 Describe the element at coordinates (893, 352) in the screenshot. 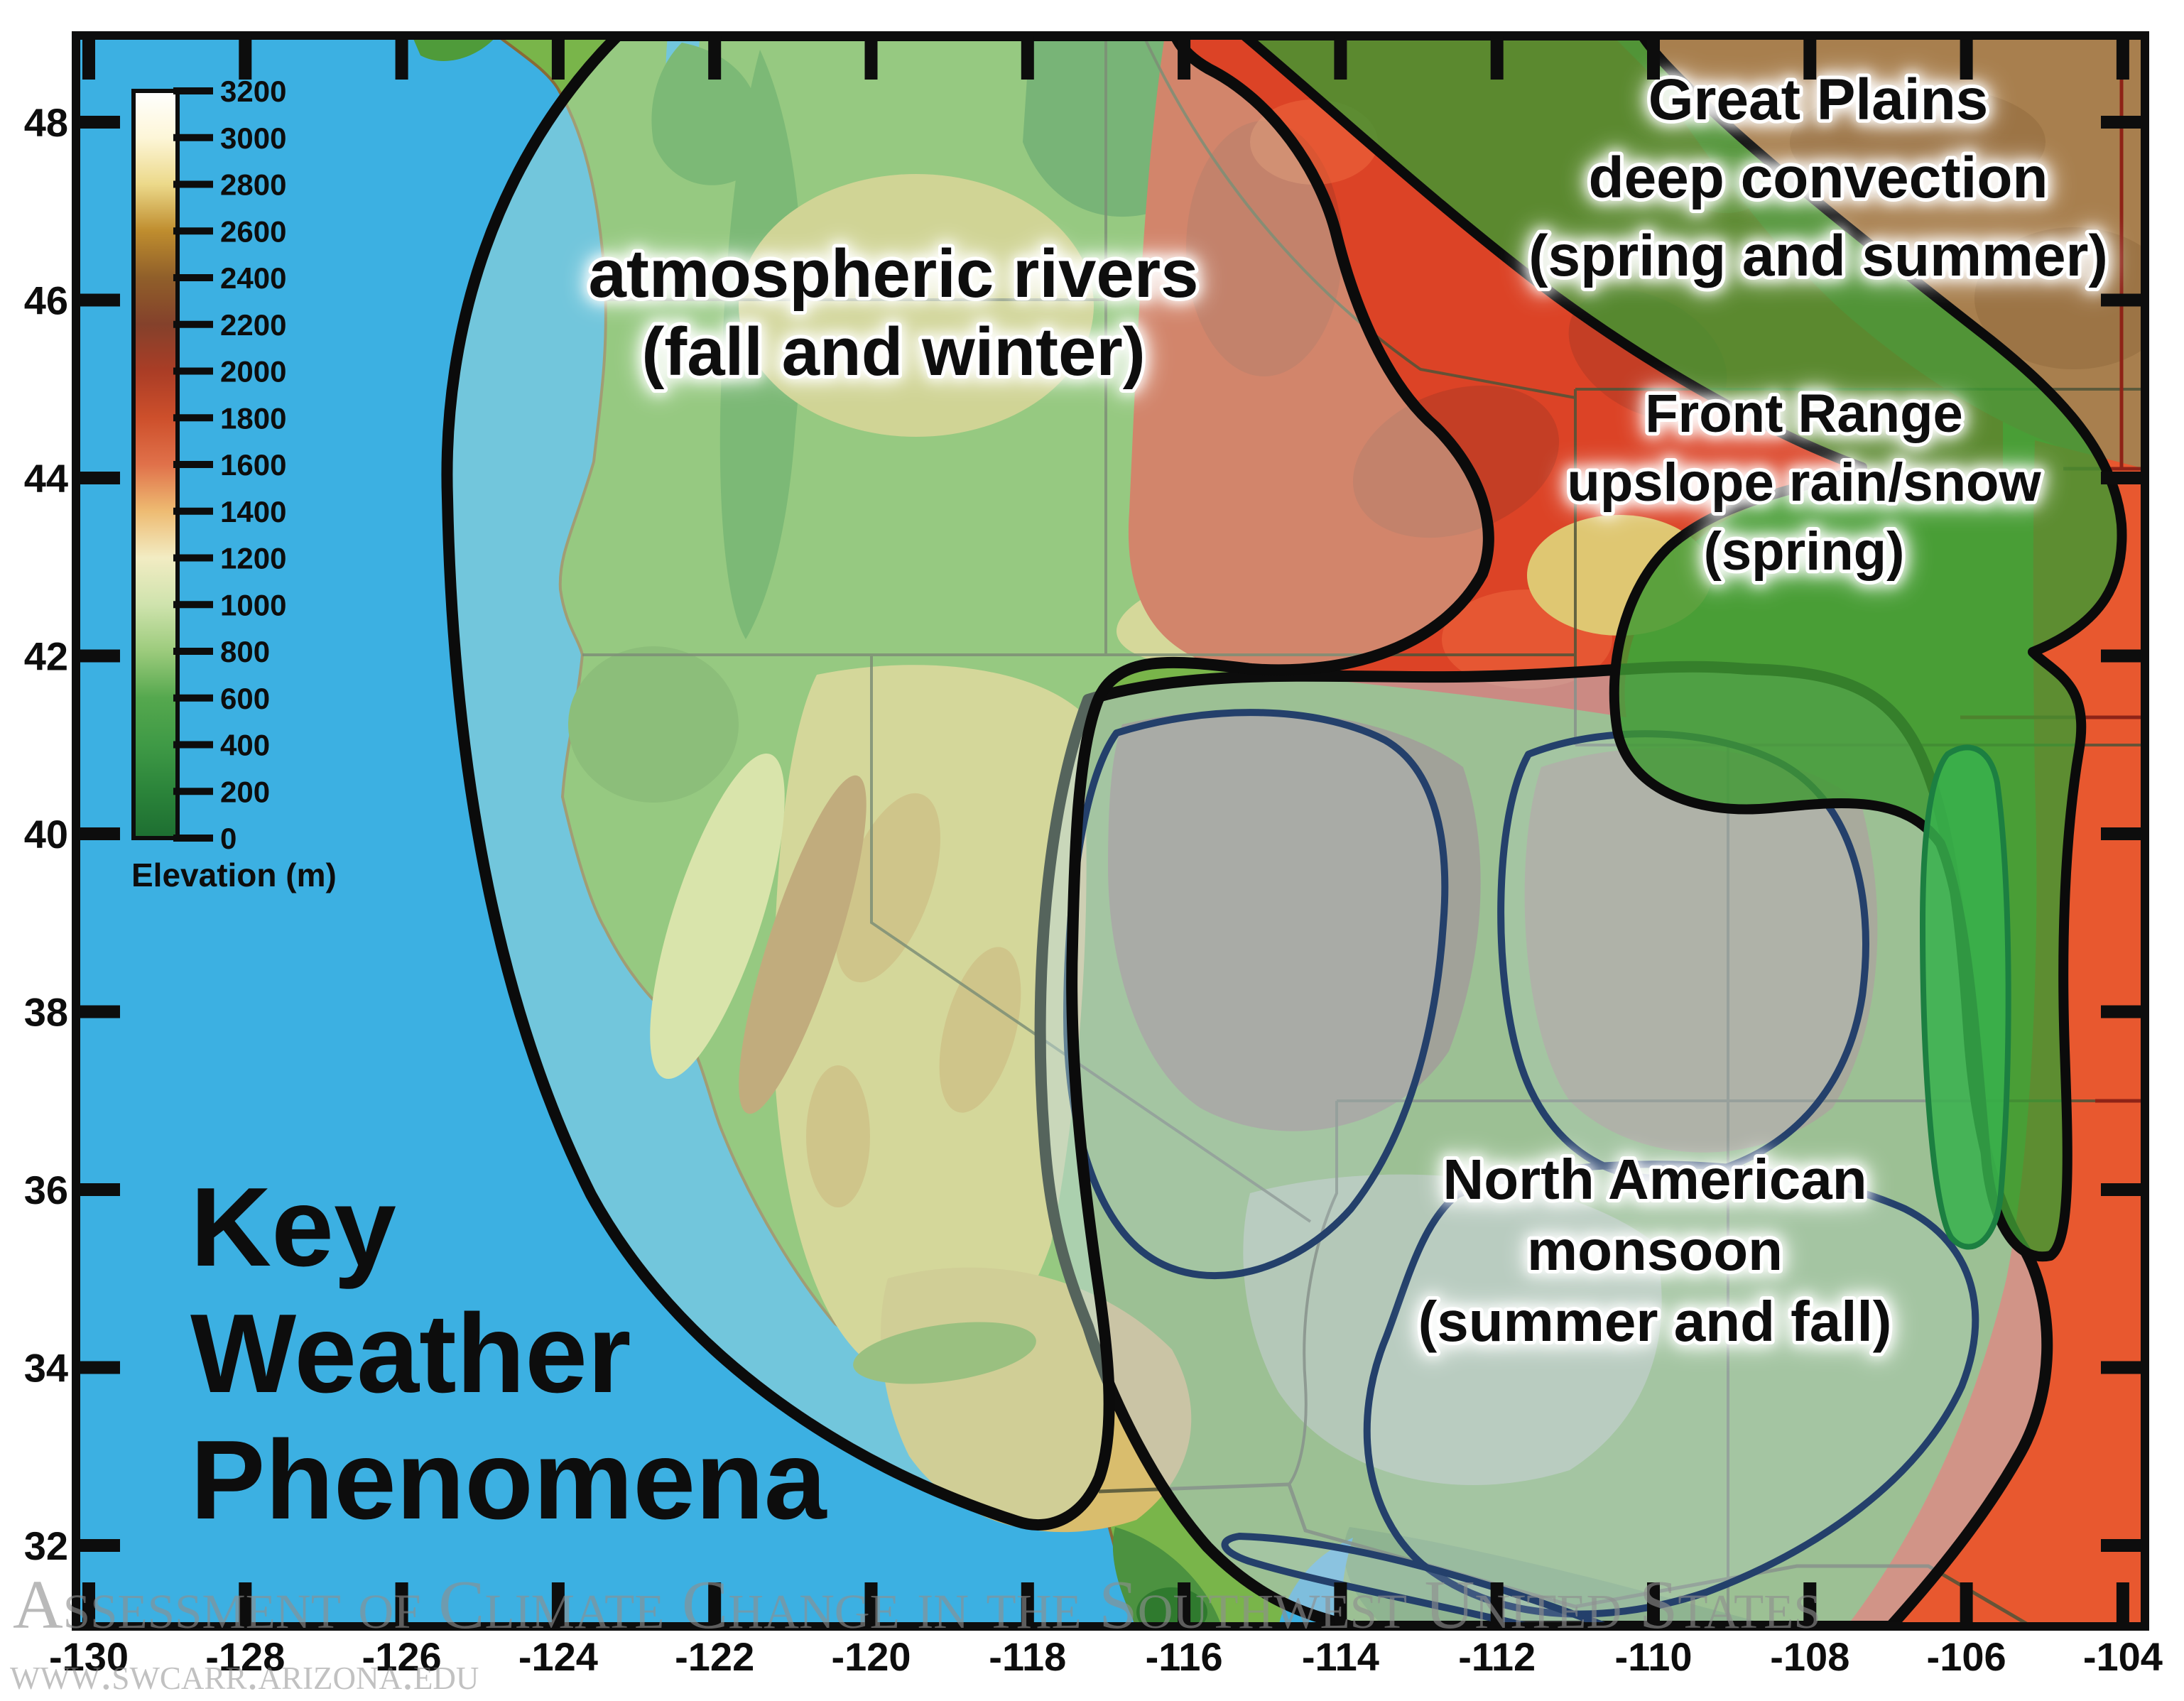

I see `label-atmospheric-rivers-line-1: (fall and winter)` at that location.